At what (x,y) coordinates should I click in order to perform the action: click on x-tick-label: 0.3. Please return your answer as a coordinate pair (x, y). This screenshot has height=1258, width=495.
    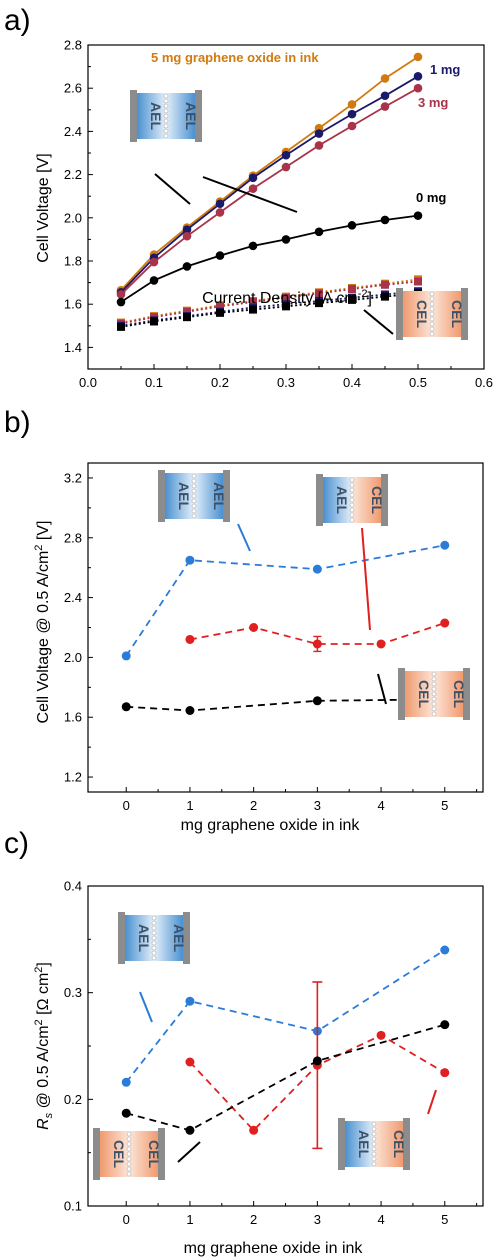
    Looking at the image, I should click on (286, 382).